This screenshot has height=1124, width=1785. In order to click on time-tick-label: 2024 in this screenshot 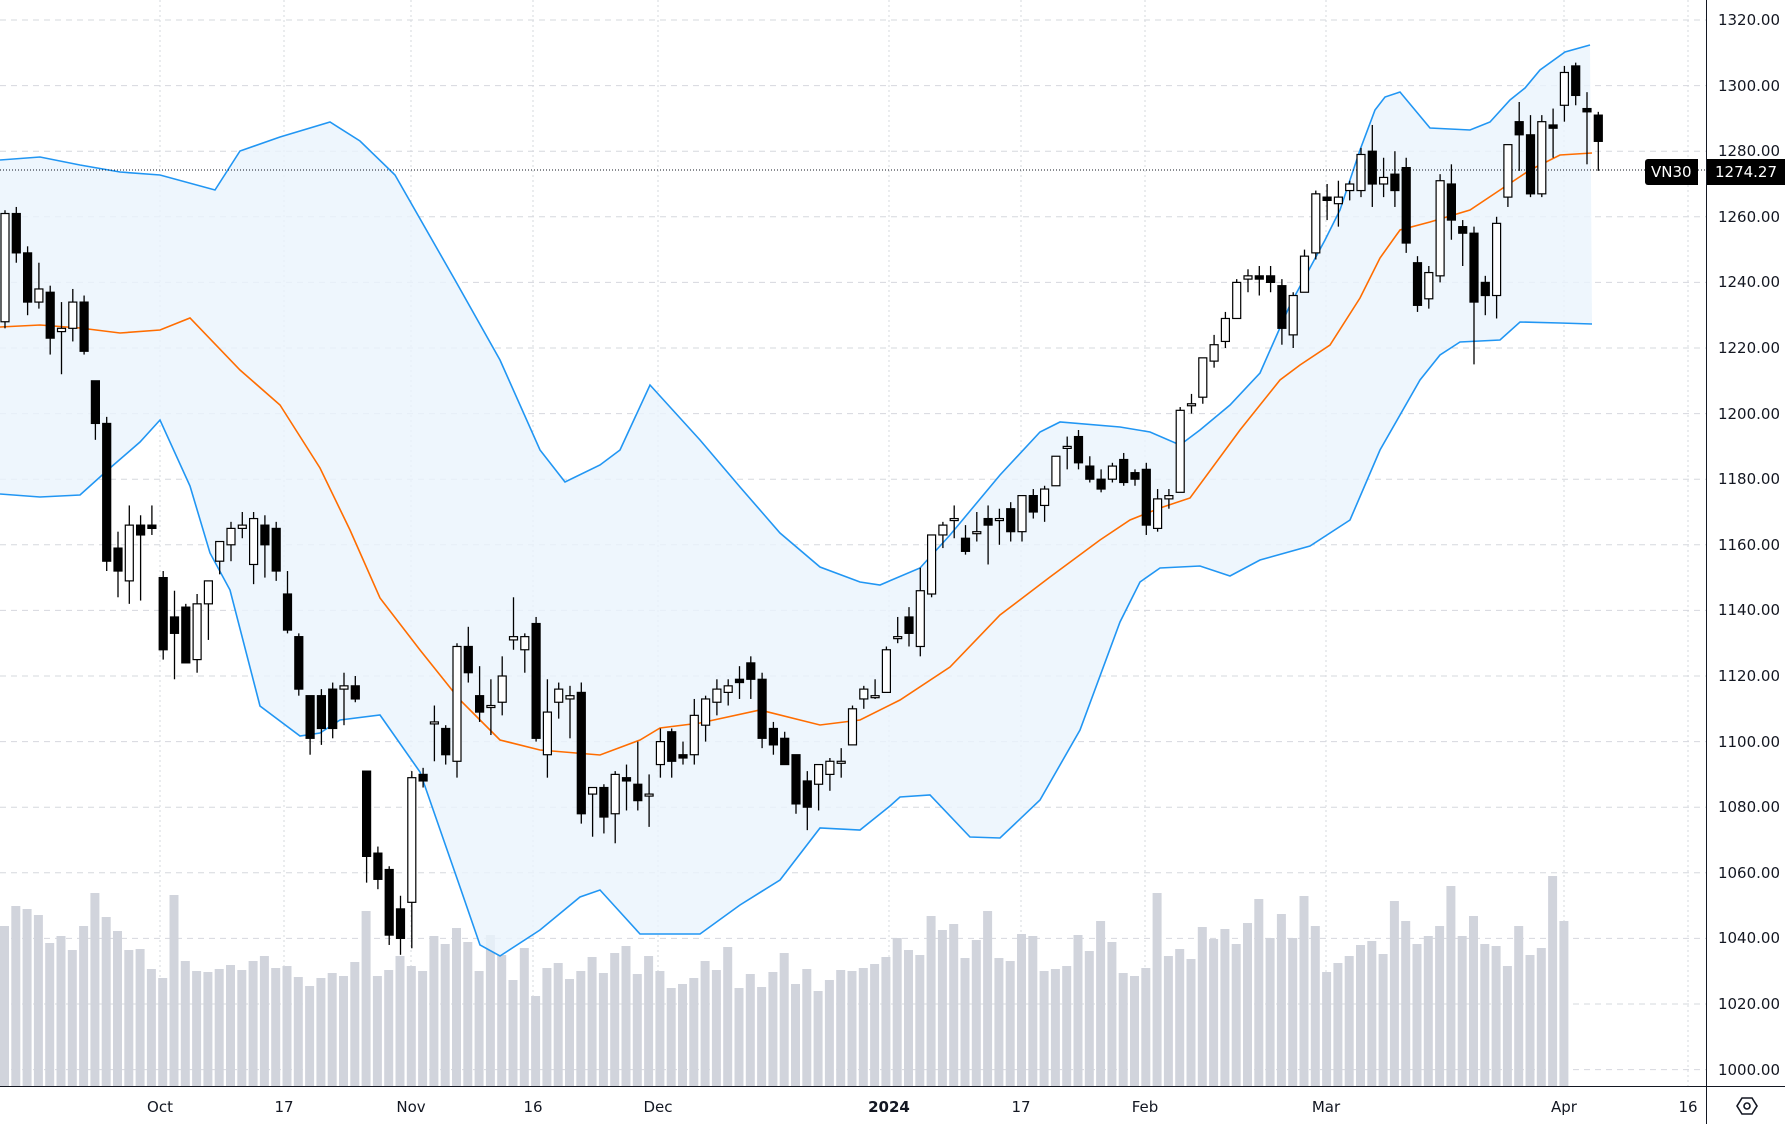, I will do `click(889, 1107)`.